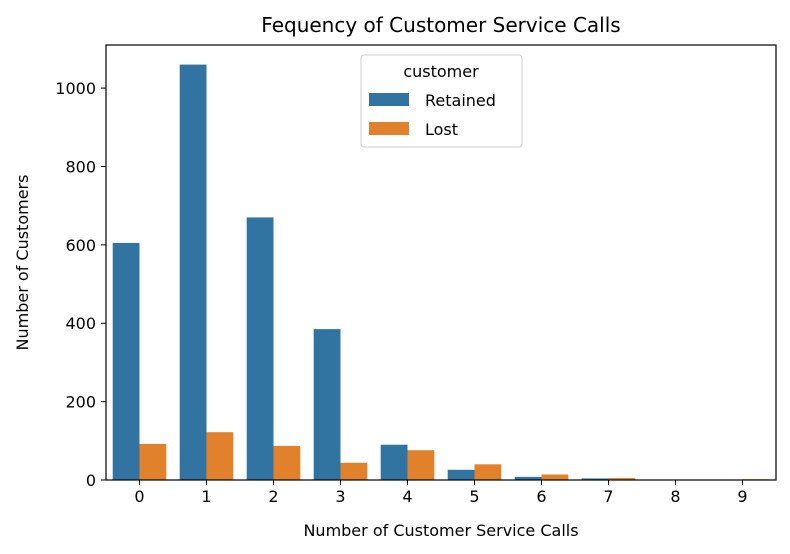 This screenshot has width=790, height=554. What do you see at coordinates (91, 480) in the screenshot?
I see `y-tick-label: 0` at bounding box center [91, 480].